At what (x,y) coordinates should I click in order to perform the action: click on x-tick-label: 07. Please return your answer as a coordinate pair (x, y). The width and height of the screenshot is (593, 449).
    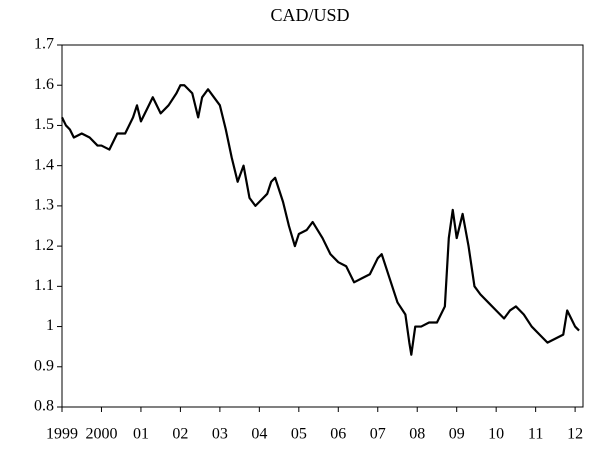
    Looking at the image, I should click on (378, 434).